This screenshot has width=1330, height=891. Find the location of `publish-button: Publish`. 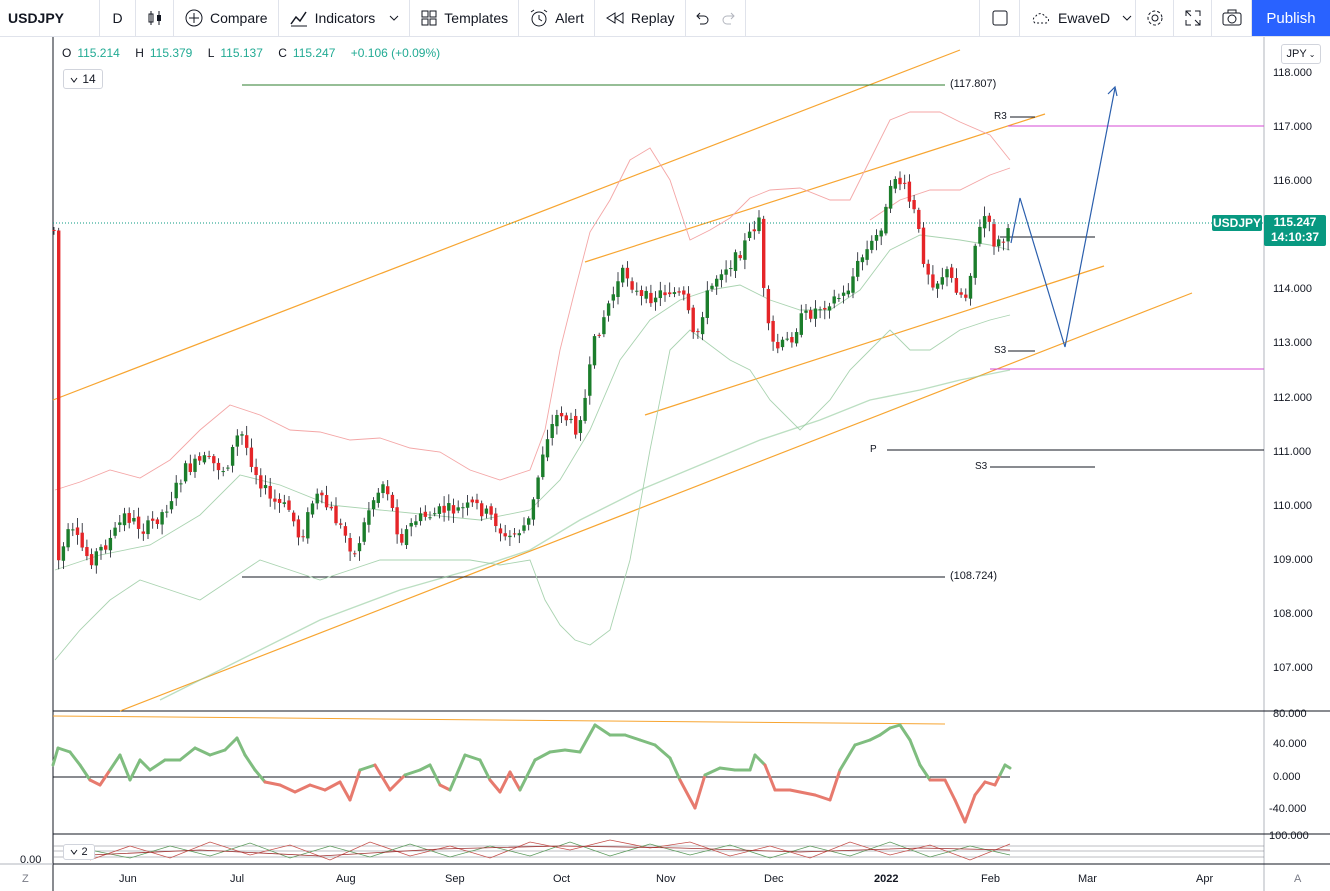

publish-button: Publish is located at coordinates (1291, 18).